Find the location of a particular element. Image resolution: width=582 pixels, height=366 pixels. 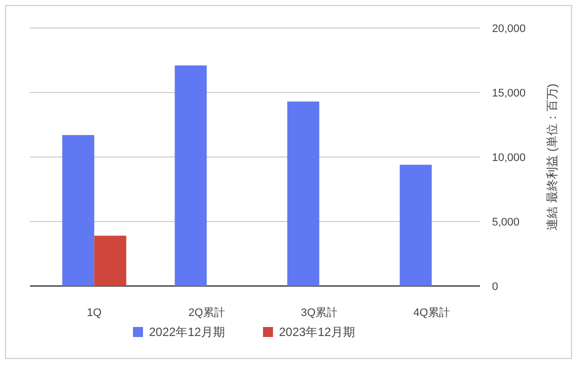

y-tick-label: 0 is located at coordinates (495, 287).